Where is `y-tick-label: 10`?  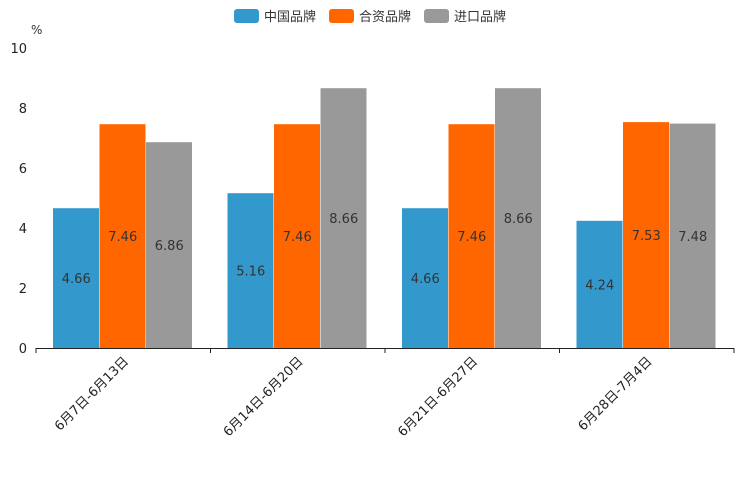
y-tick-label: 10 is located at coordinates (18, 49).